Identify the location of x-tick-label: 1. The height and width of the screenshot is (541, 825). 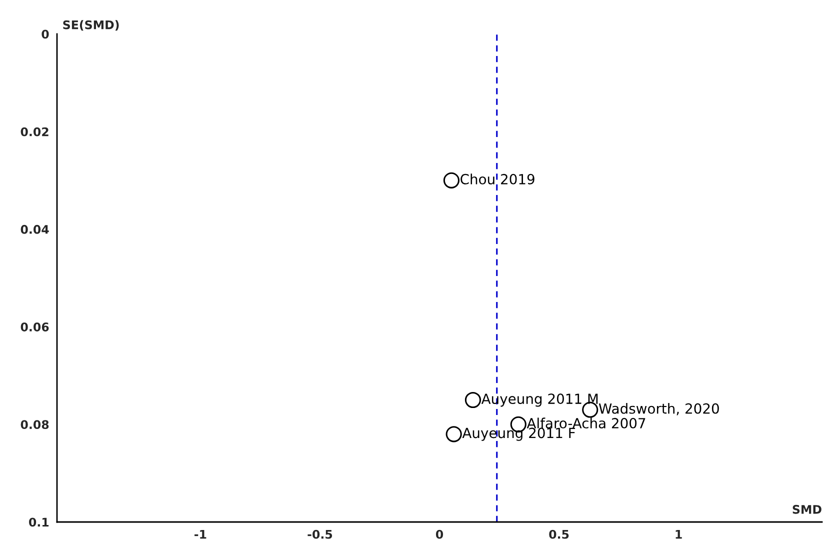
(679, 534).